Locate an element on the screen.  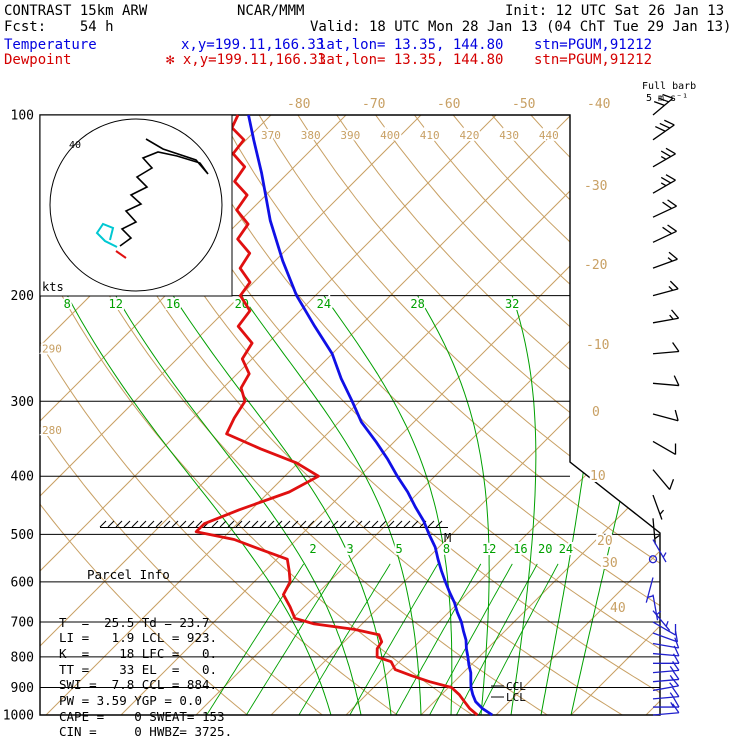
parcel-line: SWI = 7.8 CCL = 884. is located at coordinates (138, 685).